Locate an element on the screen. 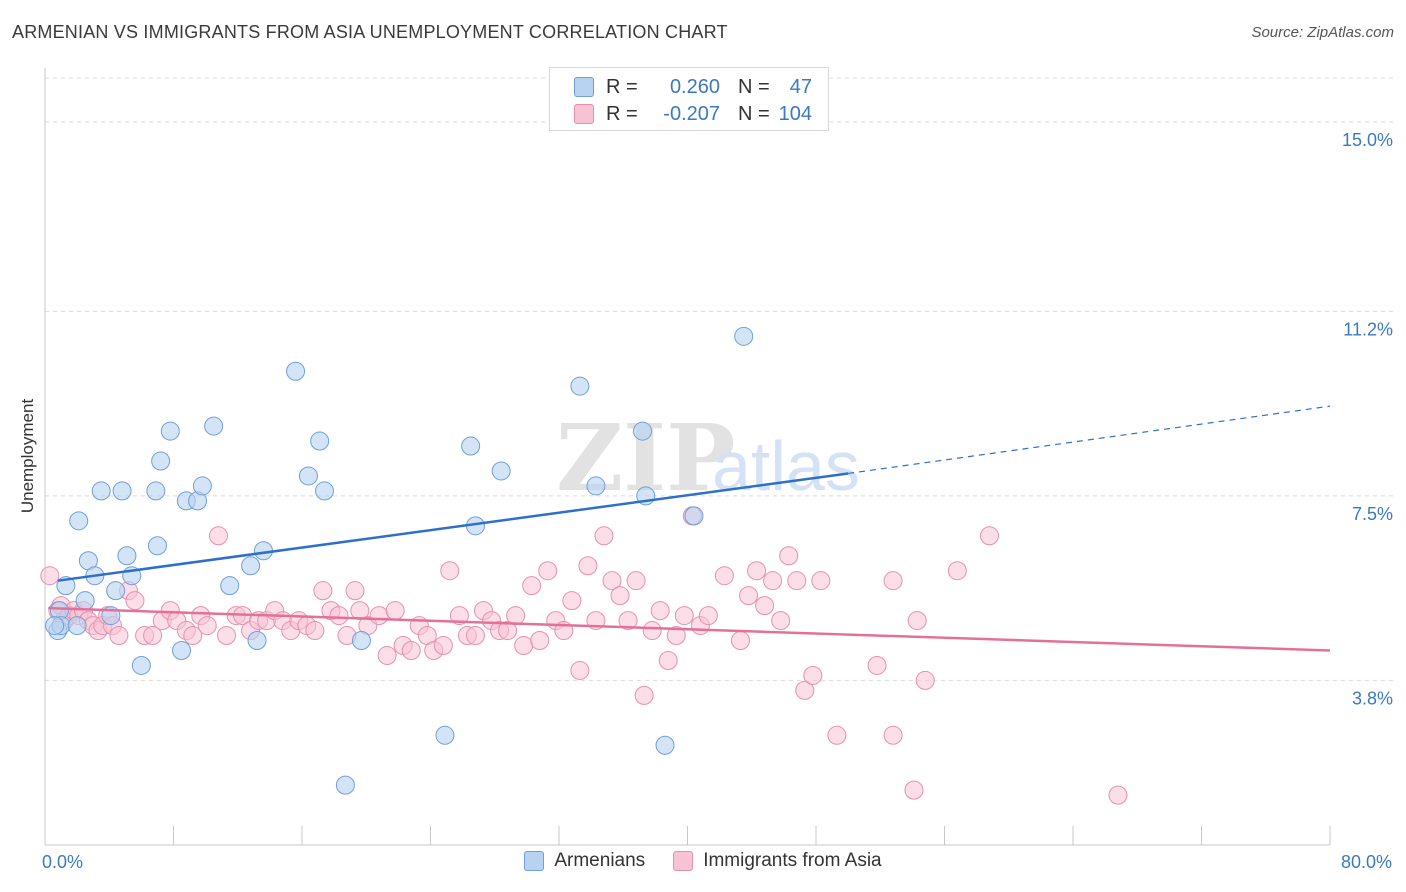  x-tick-min: 0.0% is located at coordinates (63, 862).